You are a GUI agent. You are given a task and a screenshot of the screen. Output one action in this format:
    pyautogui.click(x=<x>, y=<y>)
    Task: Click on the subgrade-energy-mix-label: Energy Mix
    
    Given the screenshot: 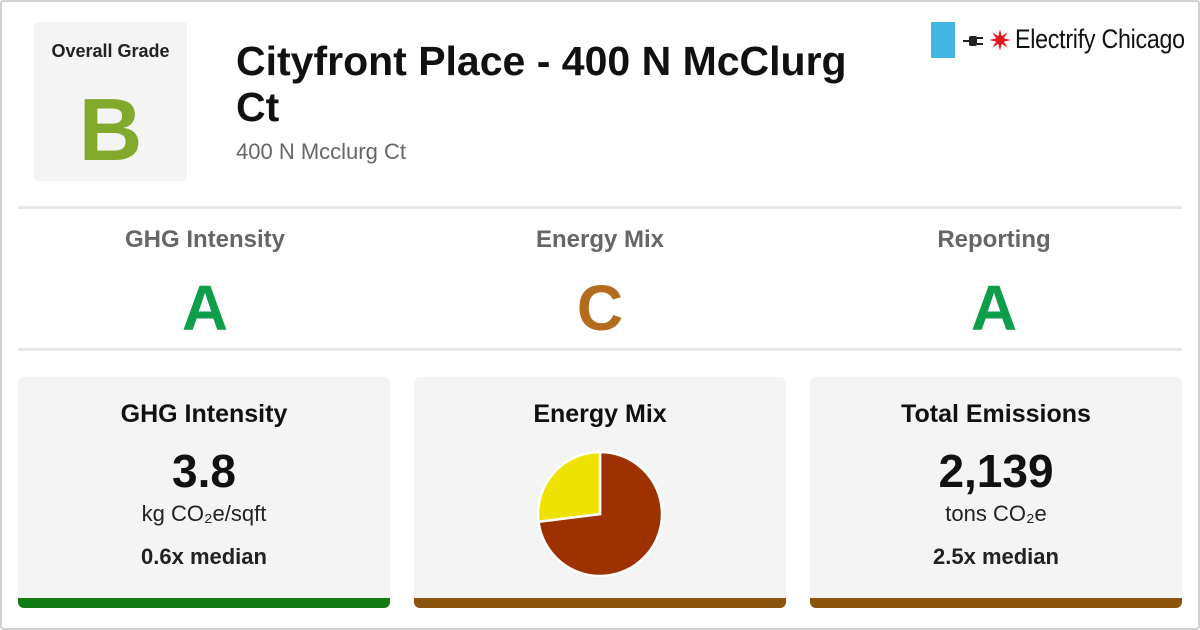 What is the action you would take?
    pyautogui.click(x=600, y=239)
    